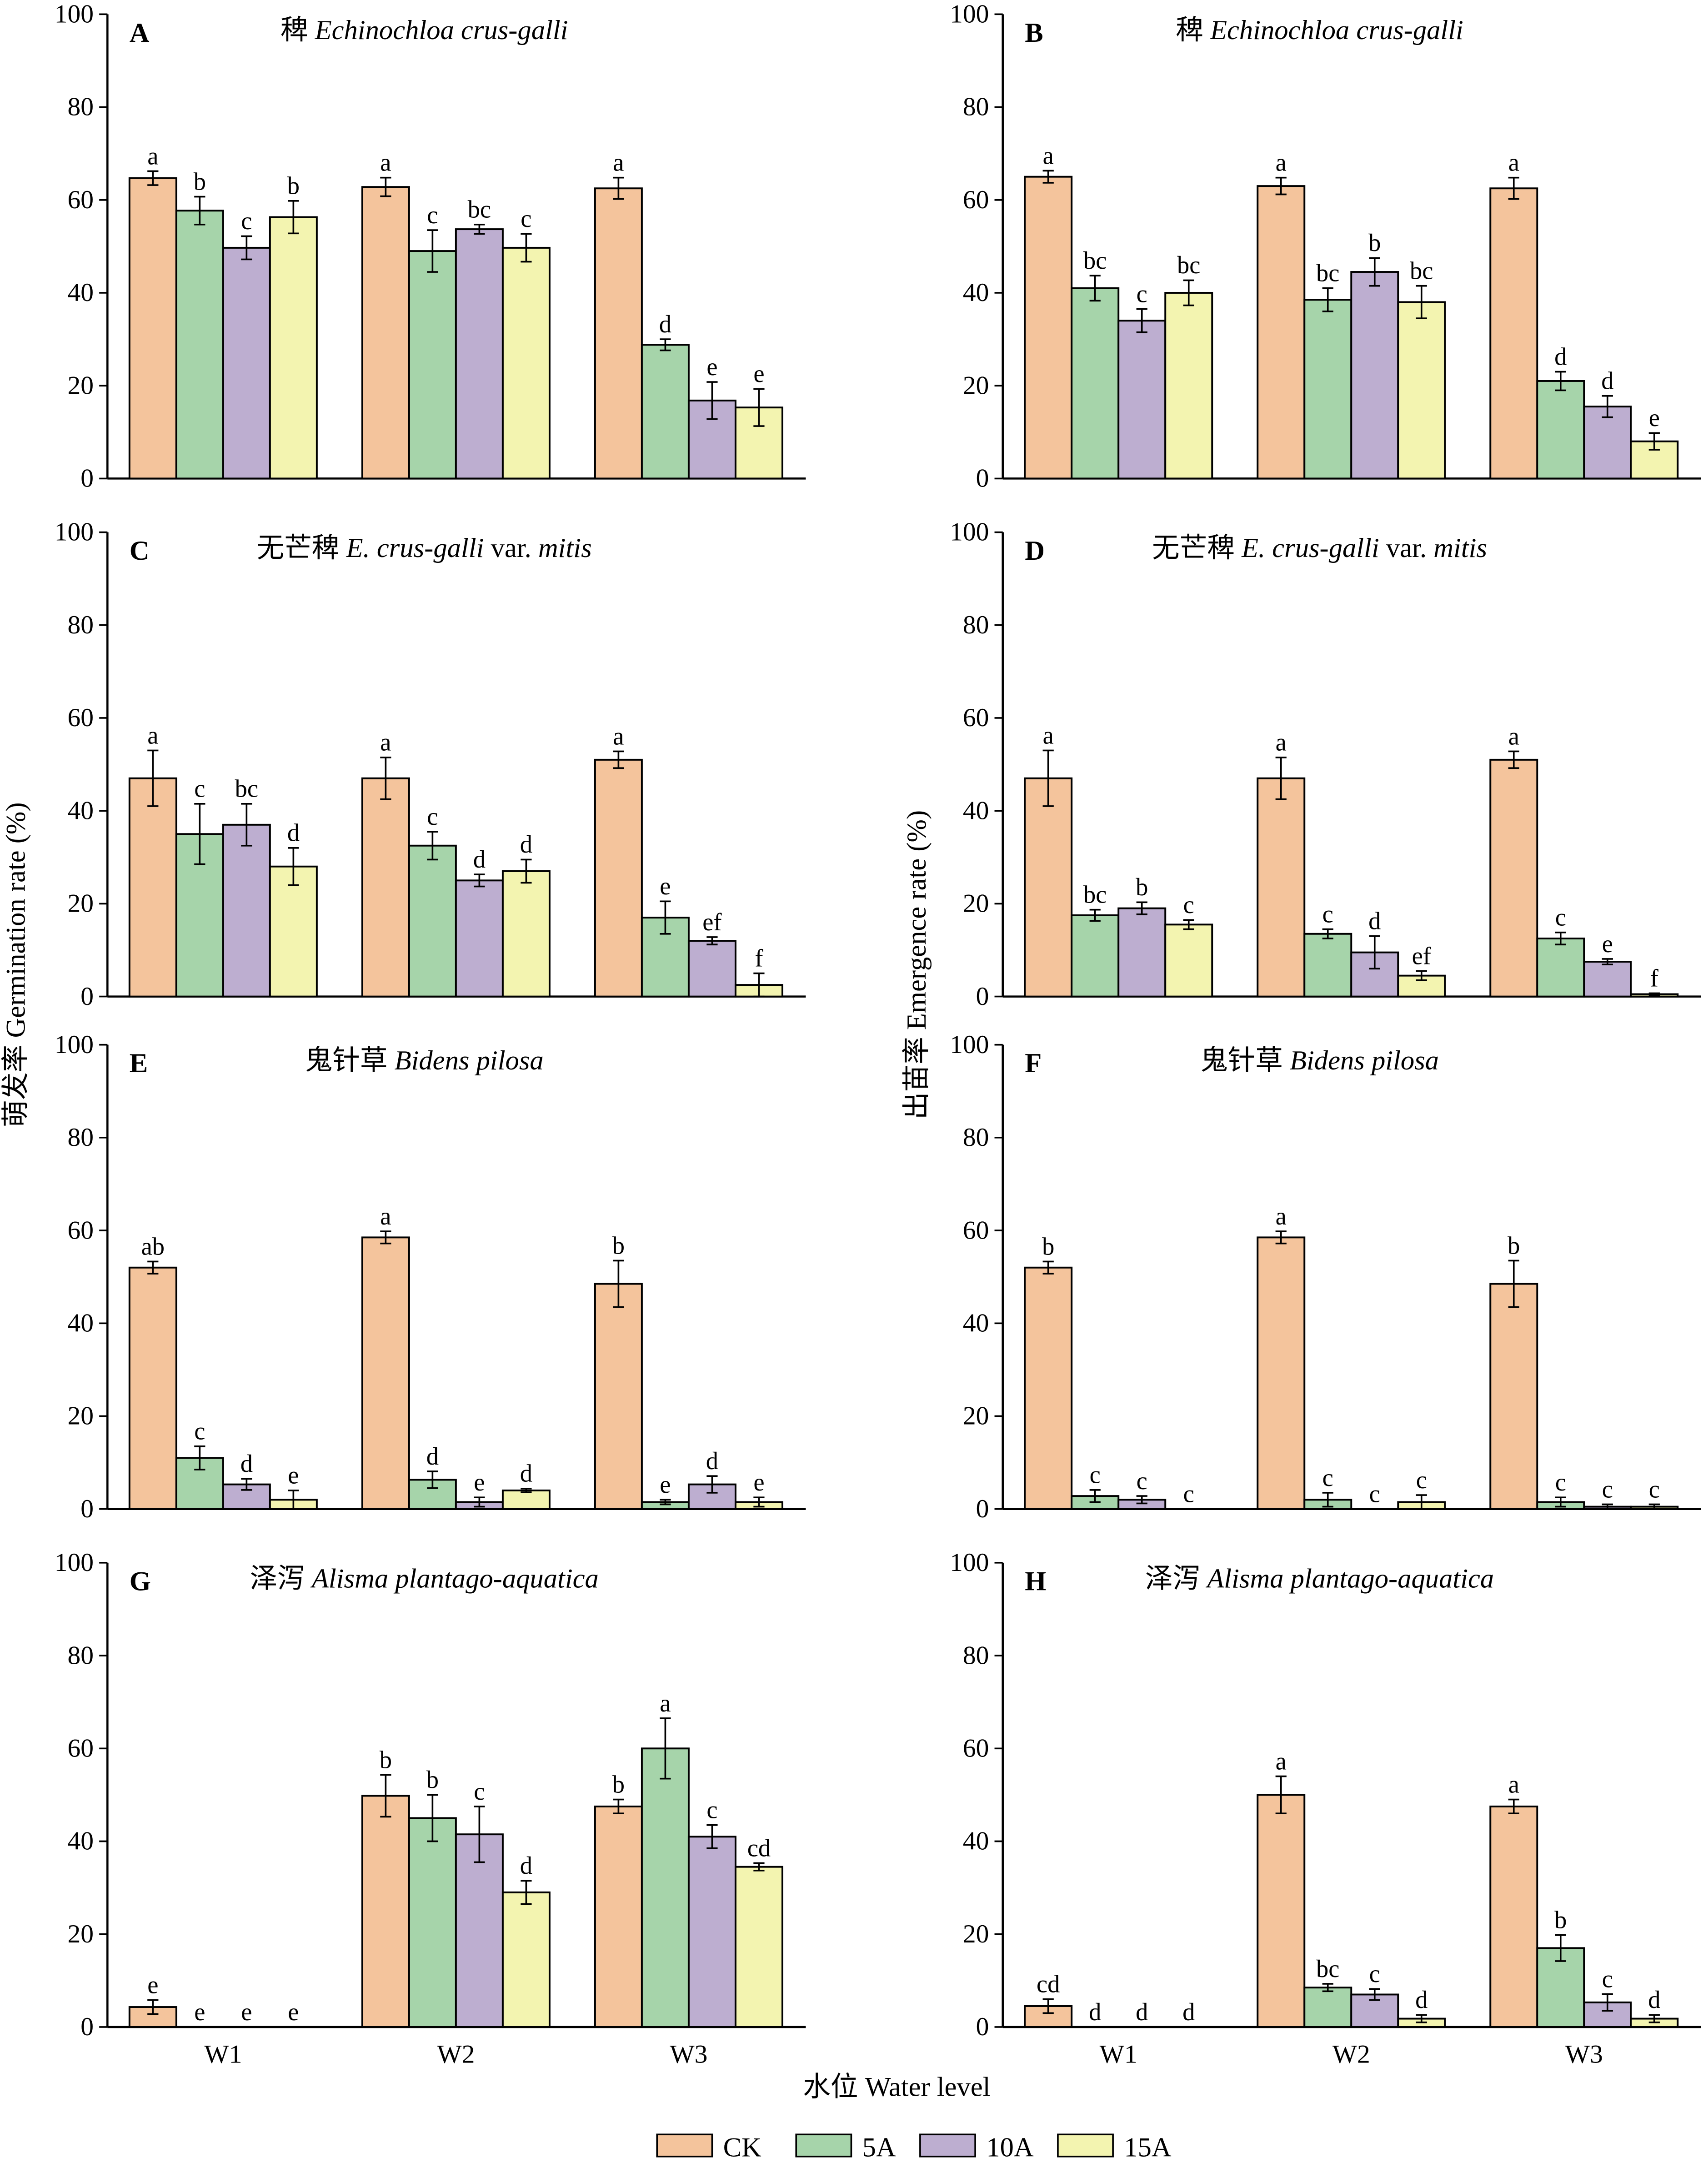  I want to click on panel-title: 鬼针草 Bidens pilosa, so click(424, 1060).